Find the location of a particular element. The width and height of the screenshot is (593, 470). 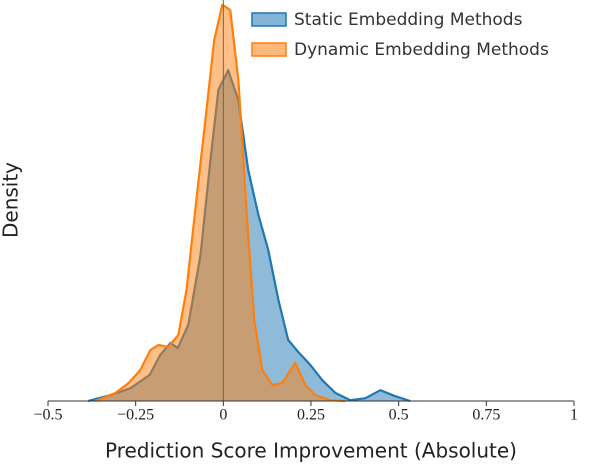

x-tick-label: 0.75 is located at coordinates (486, 415).